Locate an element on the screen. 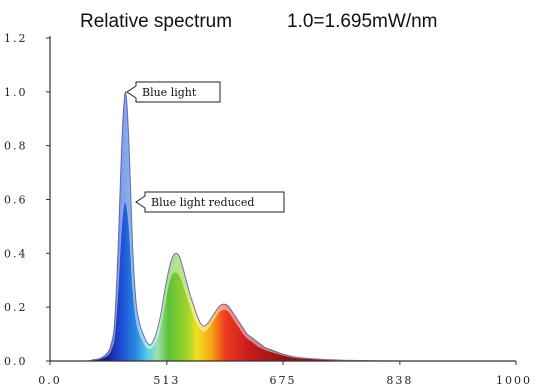  y-tick-label: 0.0 is located at coordinates (16, 361).